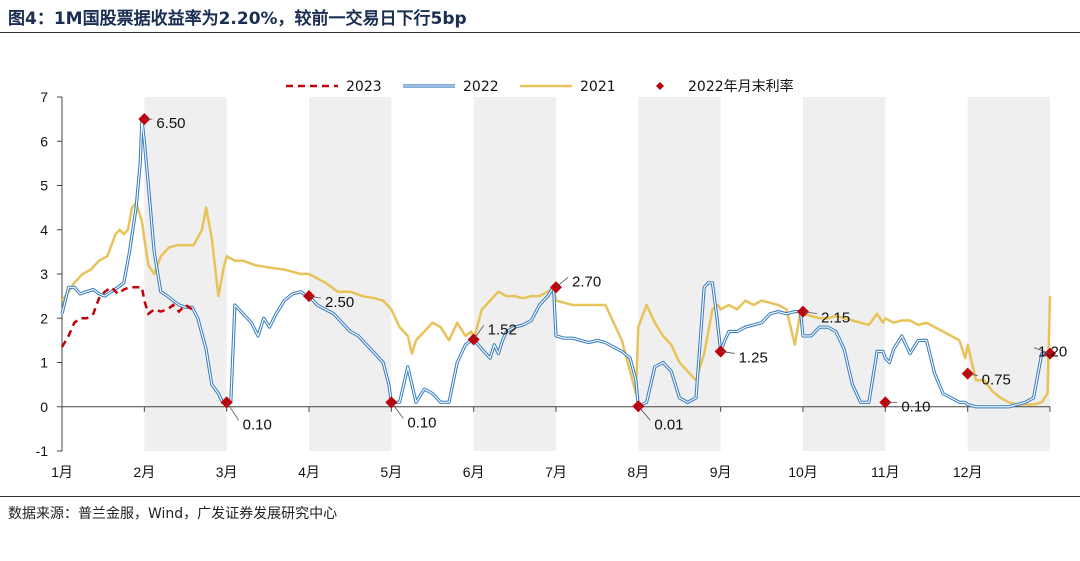 This screenshot has width=1080, height=561. What do you see at coordinates (638, 472) in the screenshot?
I see `x-tick-label: 8月` at bounding box center [638, 472].